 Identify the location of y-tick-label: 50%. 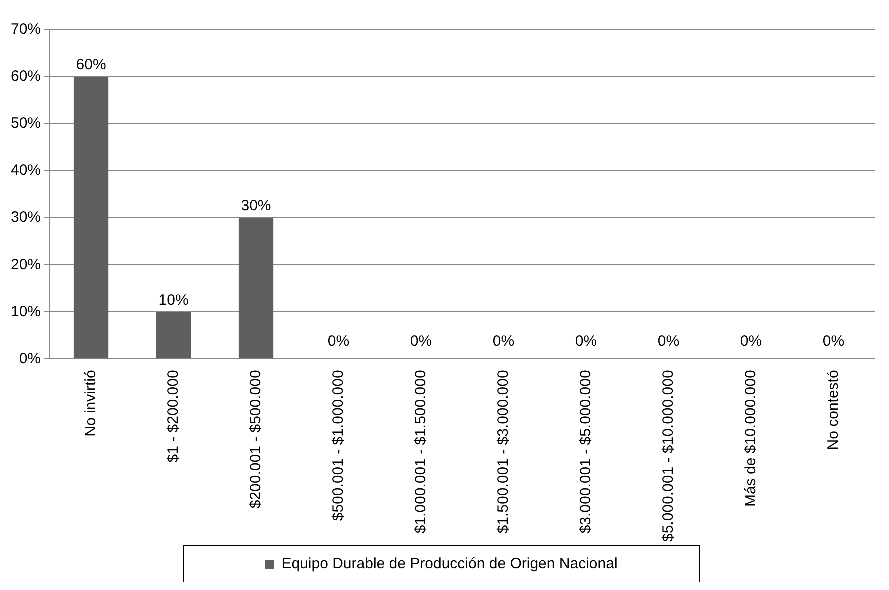
(26, 123).